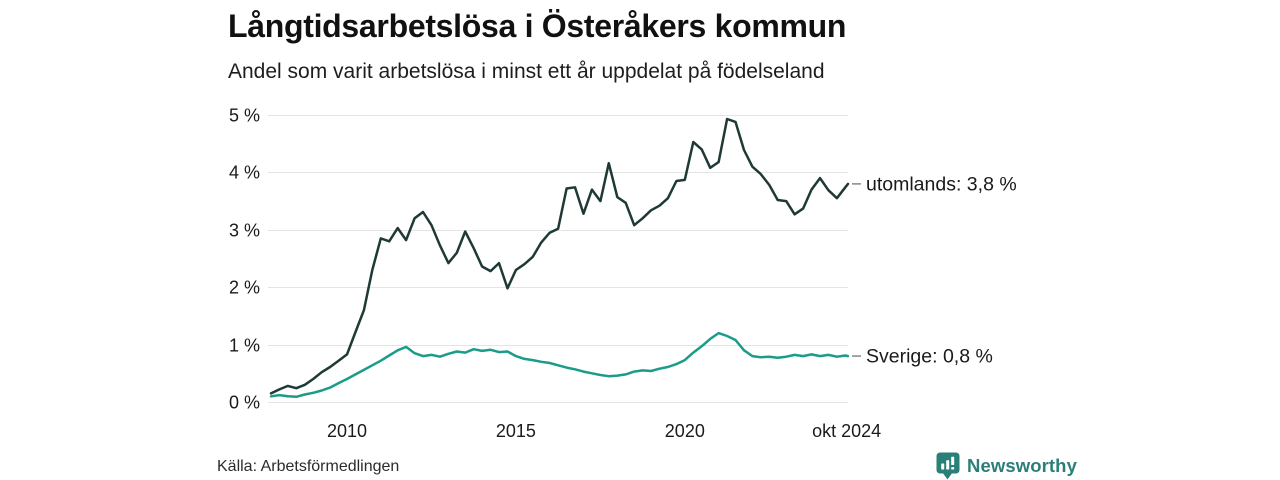 The height and width of the screenshot is (480, 1280). I want to click on source-attribution: Källa: Arbetsförmedlingen, so click(308, 466).